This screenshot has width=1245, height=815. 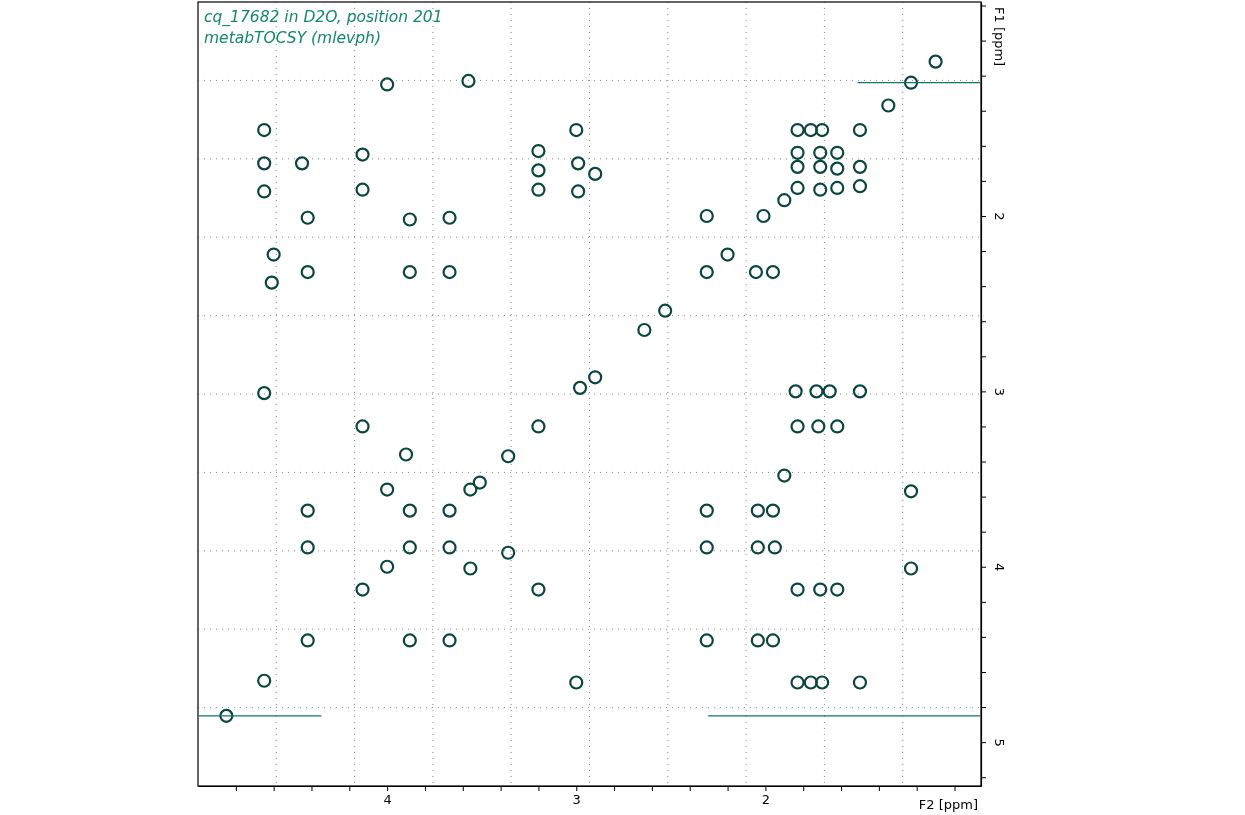 I want to click on y-tick-label: 4, so click(x=999, y=567).